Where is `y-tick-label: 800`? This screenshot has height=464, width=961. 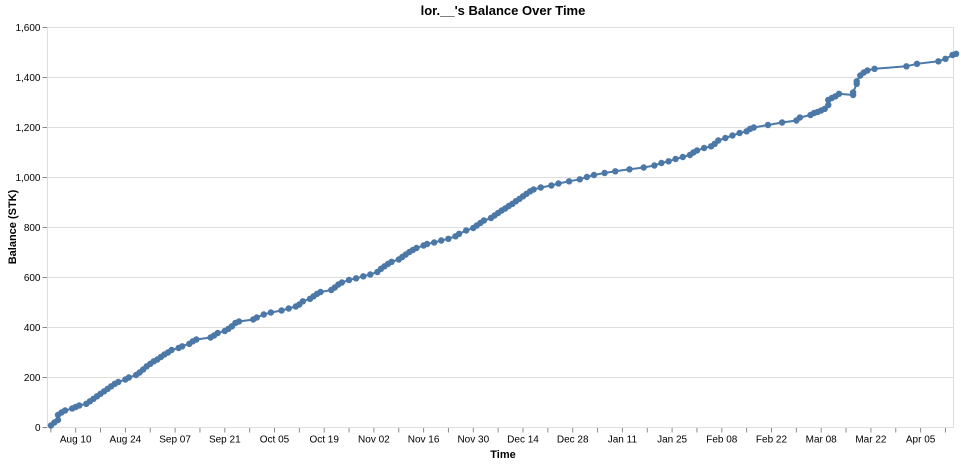
y-tick-label: 800 is located at coordinates (32, 228).